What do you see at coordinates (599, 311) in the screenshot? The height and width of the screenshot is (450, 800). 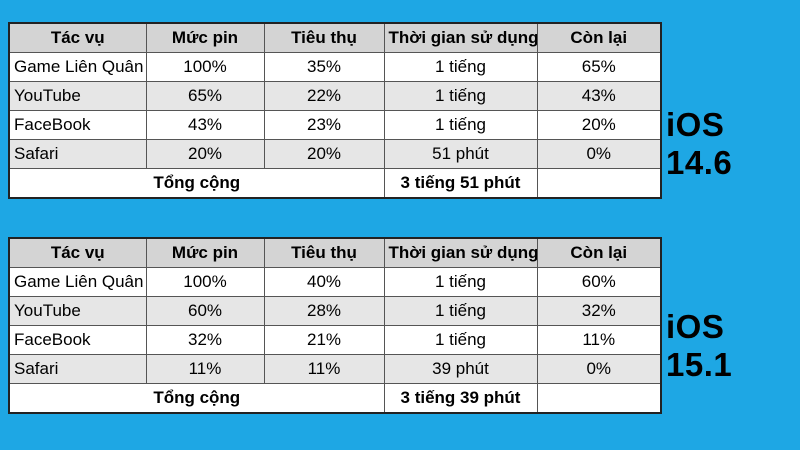 I see `cell-remaining: 32%` at bounding box center [599, 311].